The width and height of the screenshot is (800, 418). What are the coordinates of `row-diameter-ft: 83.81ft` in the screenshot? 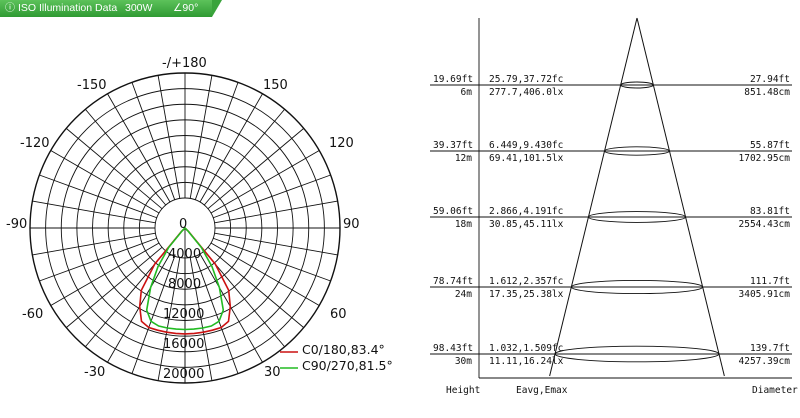 It's located at (769, 211).